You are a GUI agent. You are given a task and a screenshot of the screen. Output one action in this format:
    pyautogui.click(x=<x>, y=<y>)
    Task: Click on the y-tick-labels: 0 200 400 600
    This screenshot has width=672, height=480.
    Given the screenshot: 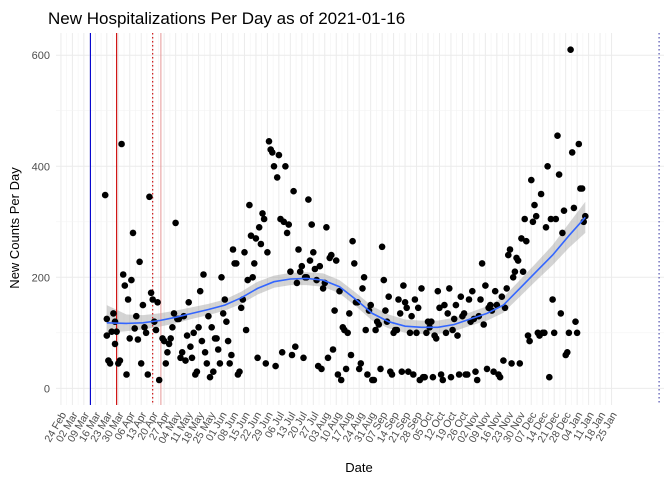 What is the action you would take?
    pyautogui.click(x=41, y=222)
    